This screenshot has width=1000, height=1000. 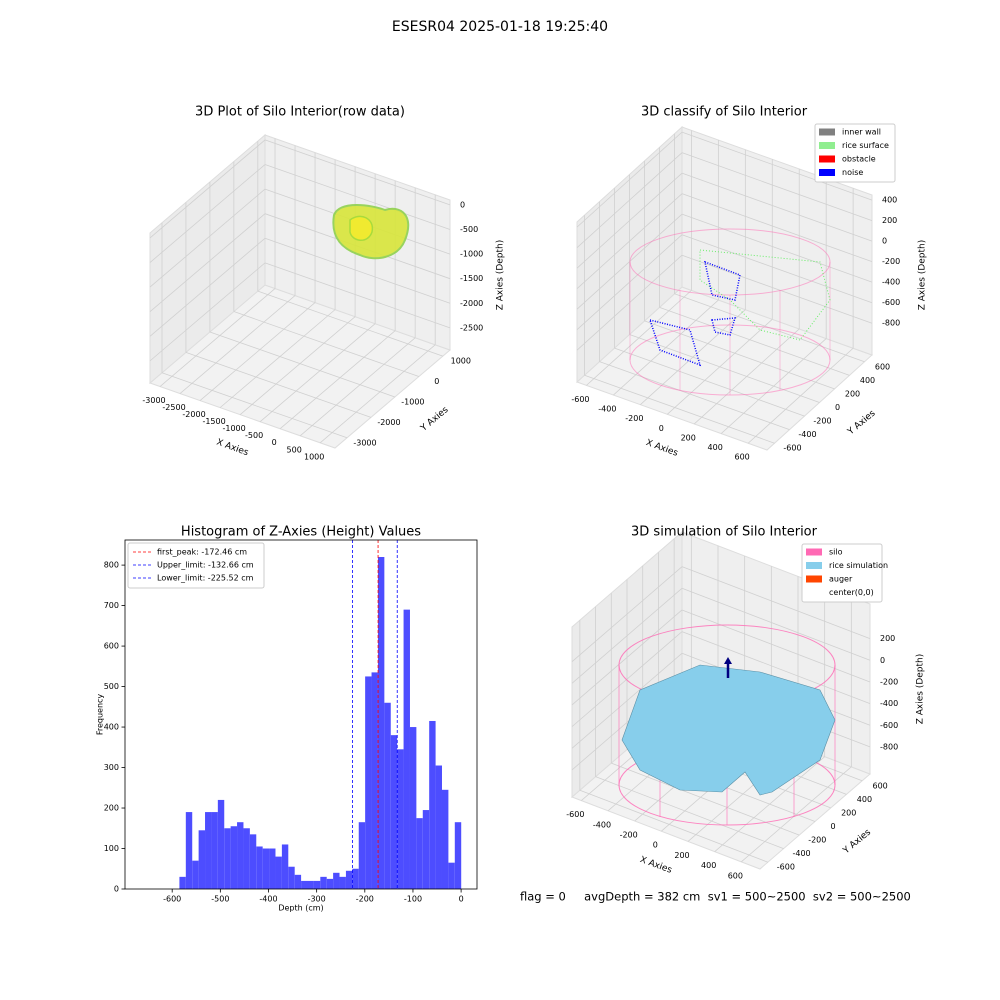 I want to click on x-tick-label: -1000, so click(x=233, y=428).